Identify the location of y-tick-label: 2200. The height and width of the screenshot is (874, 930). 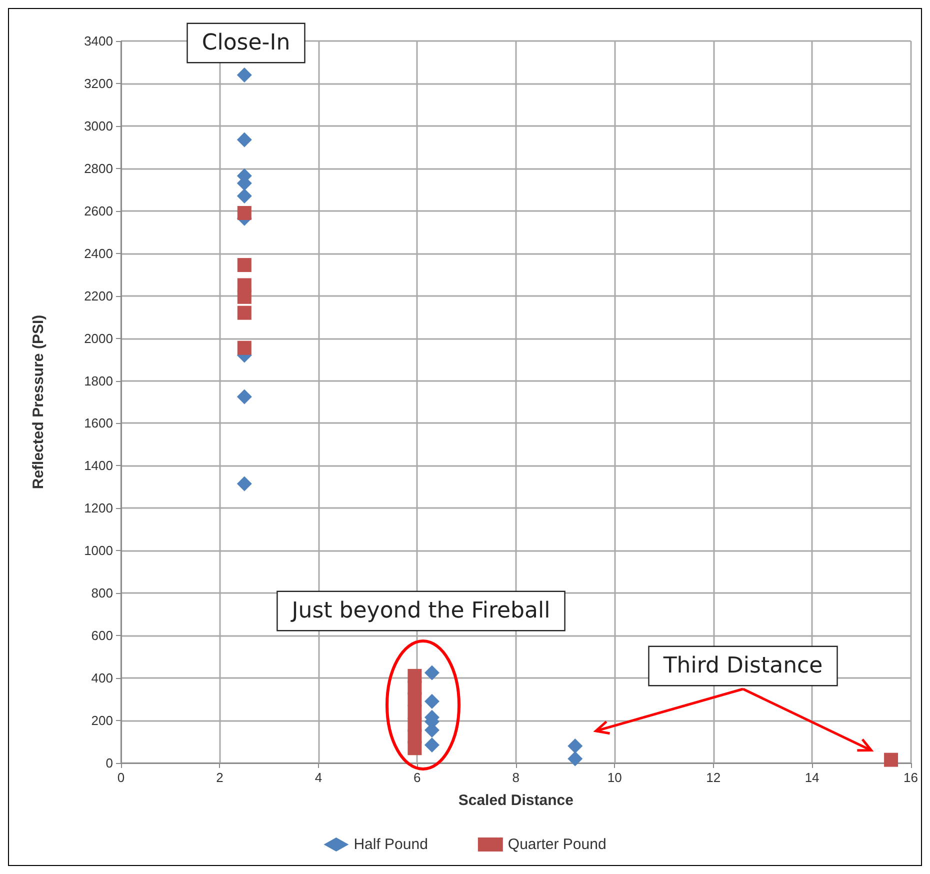
(98, 296).